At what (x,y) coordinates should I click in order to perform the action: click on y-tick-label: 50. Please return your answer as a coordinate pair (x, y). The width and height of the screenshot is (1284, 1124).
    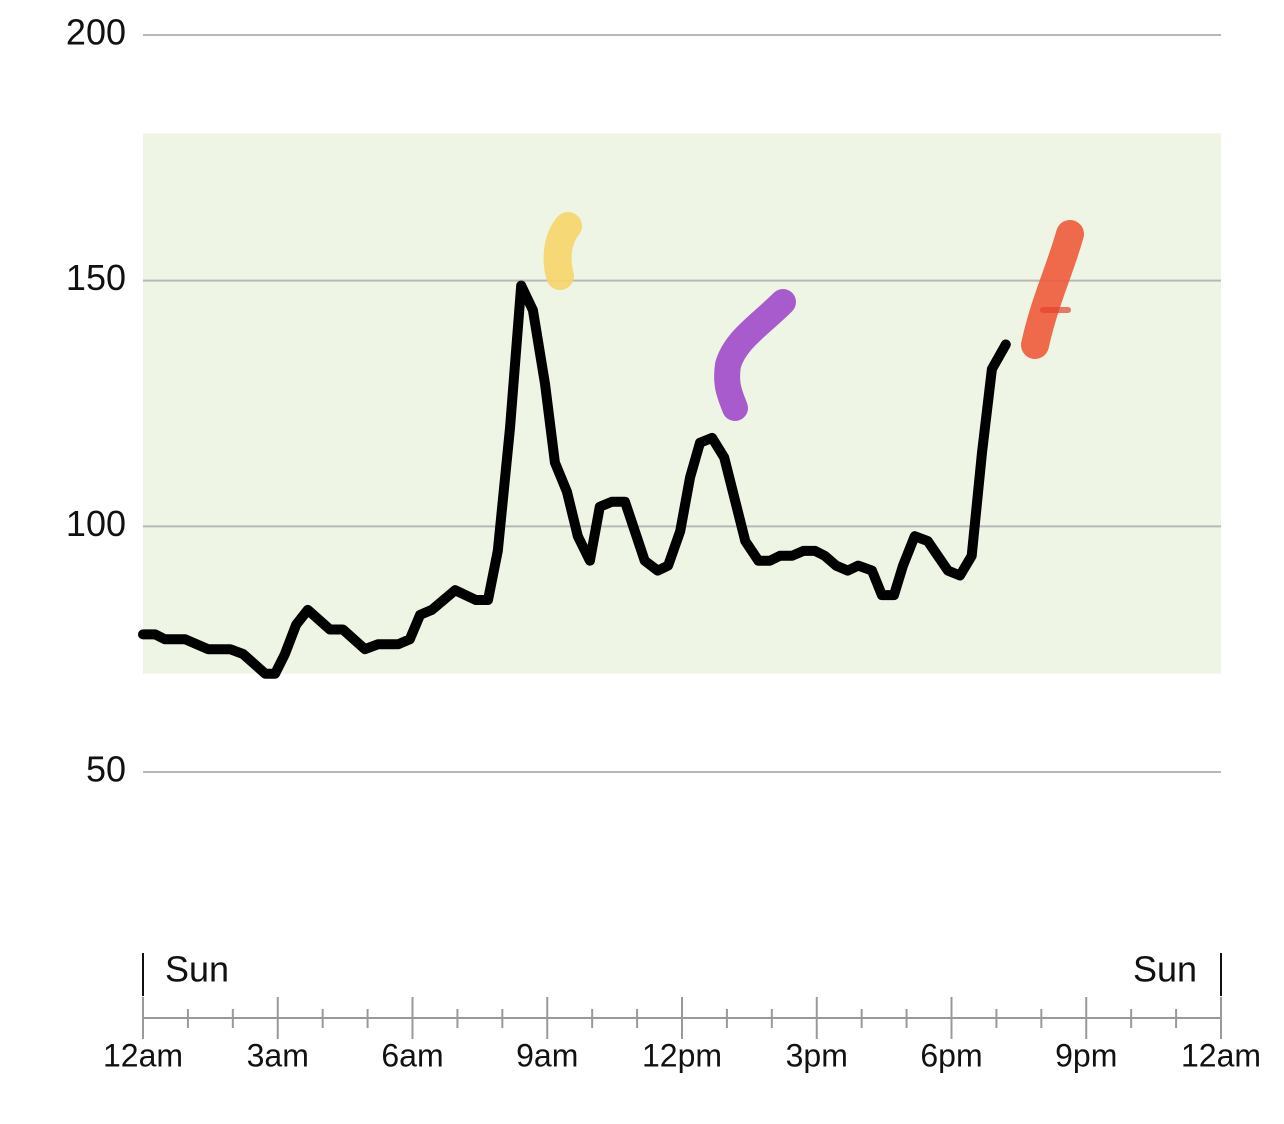
    Looking at the image, I should click on (106, 769).